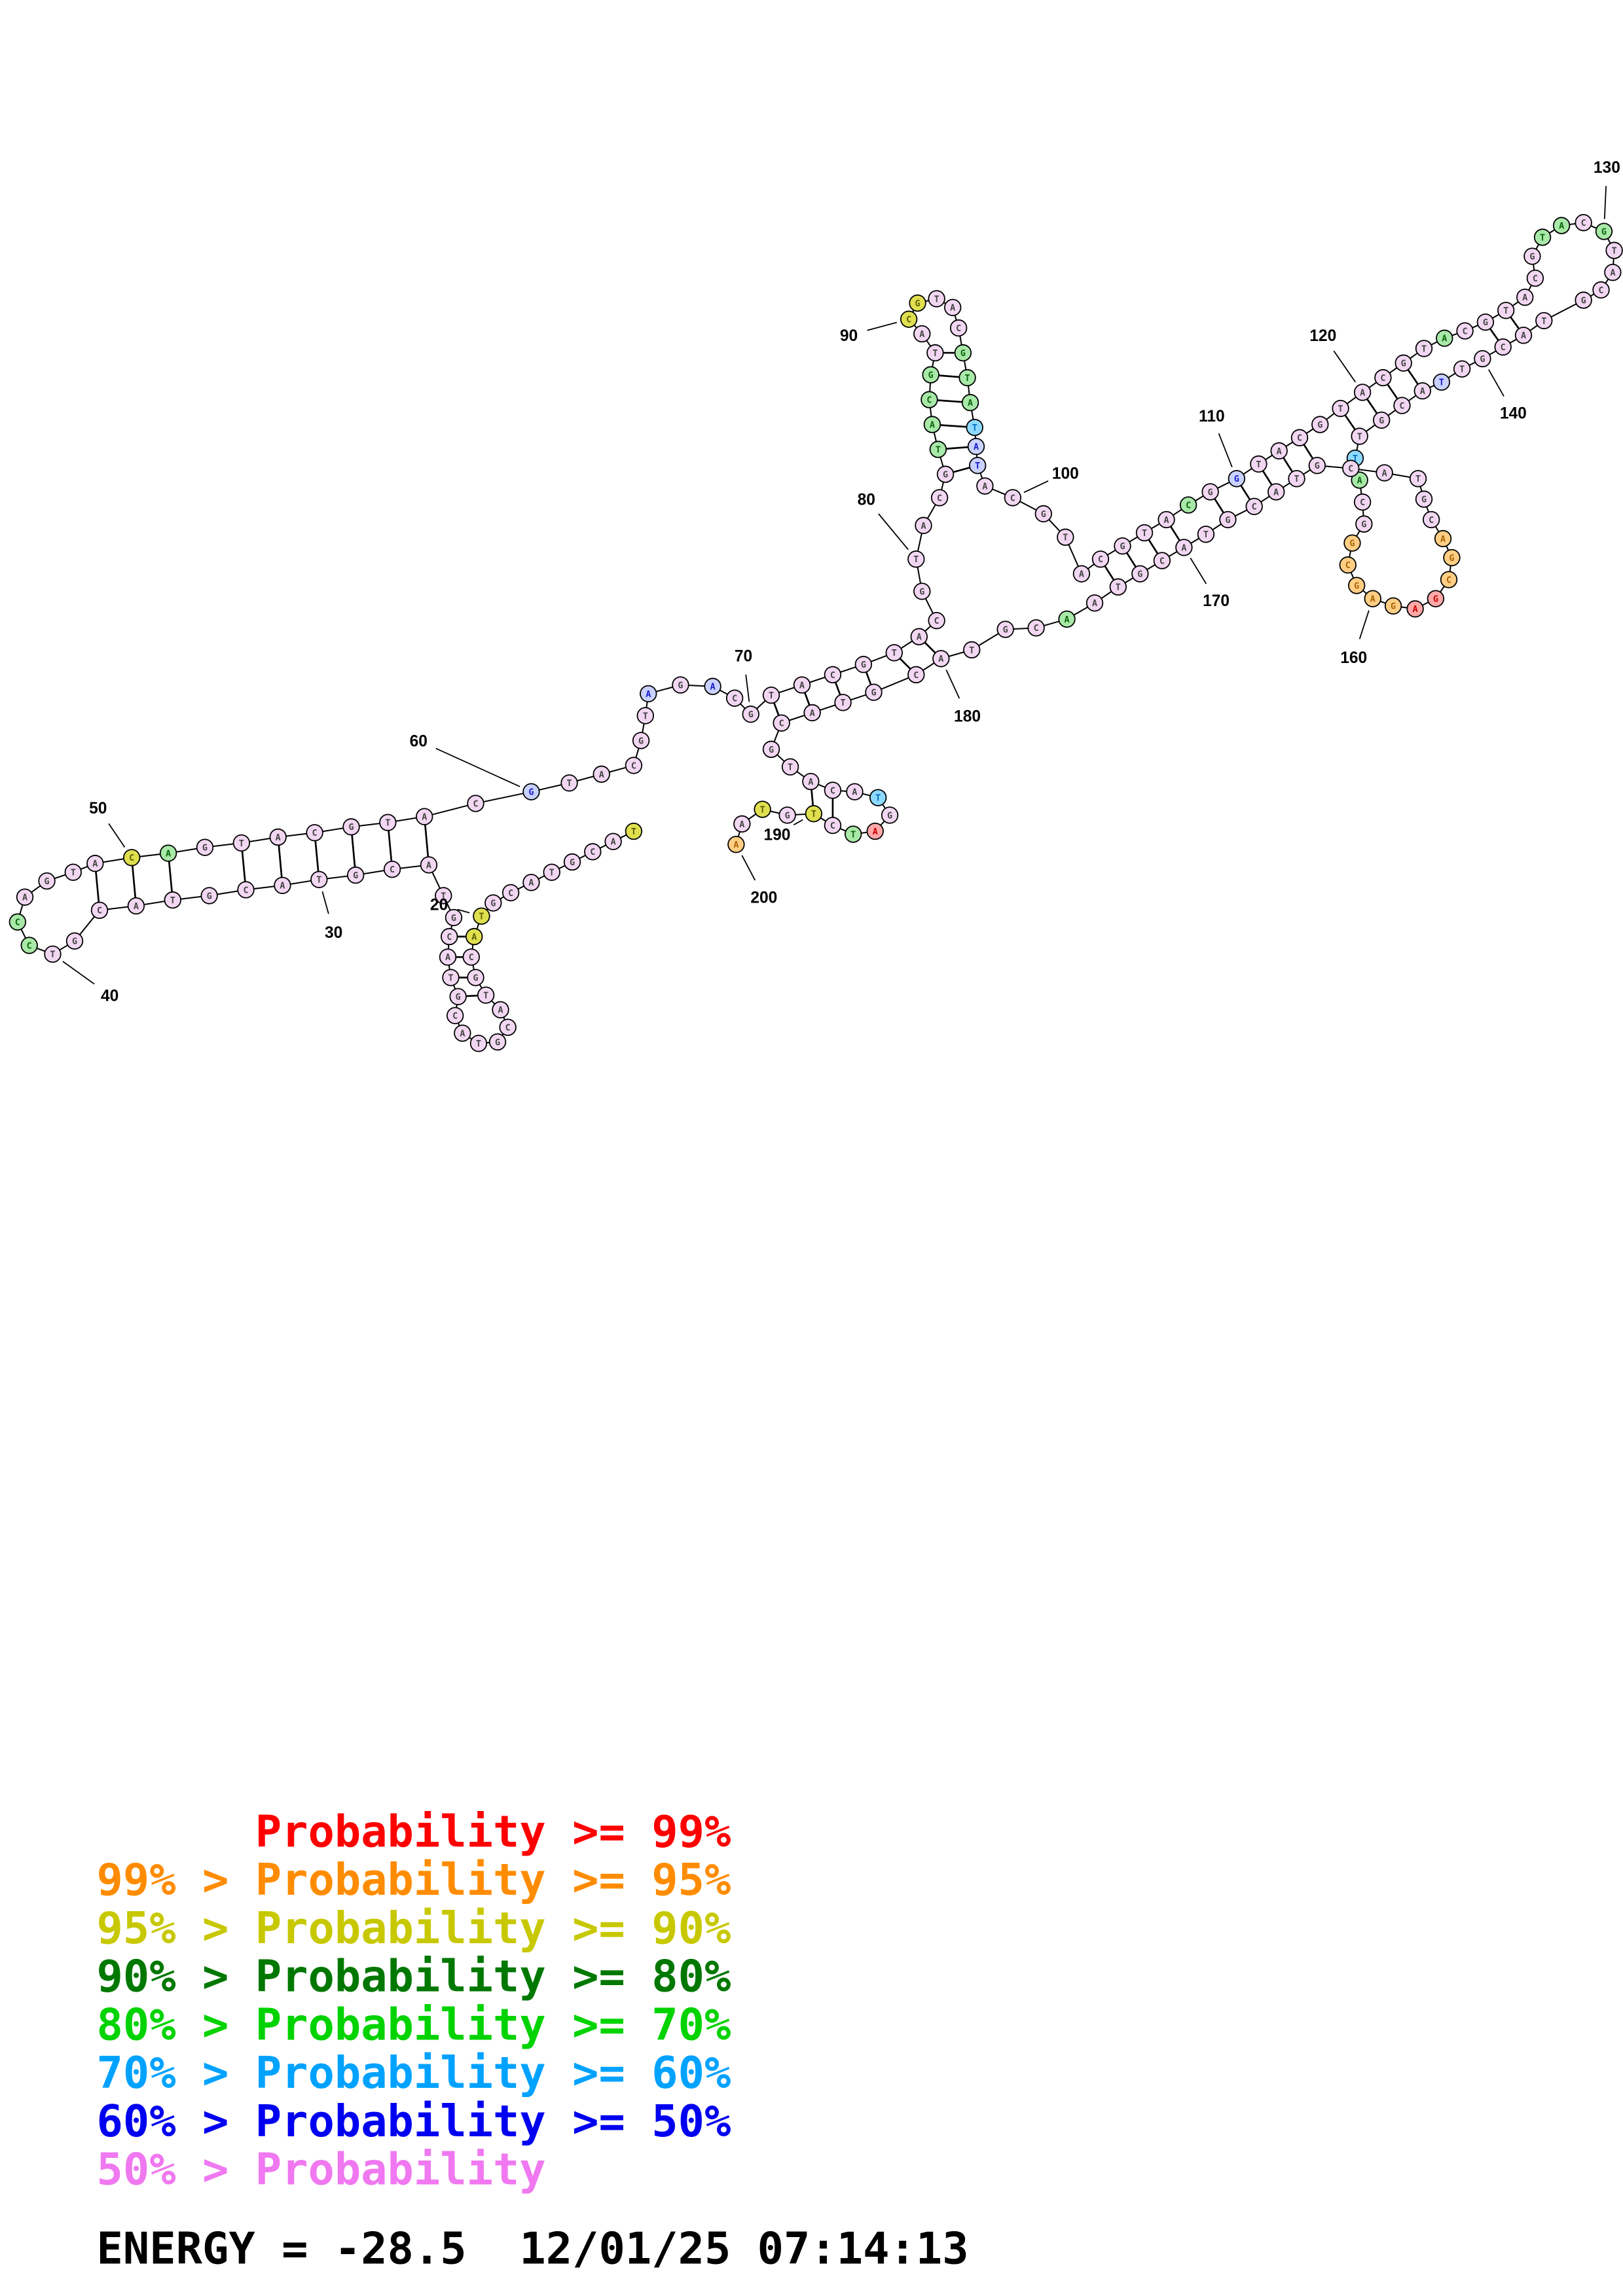 Image resolution: width=1623 pixels, height=2296 pixels. What do you see at coordinates (321, 2169) in the screenshot?
I see `legend-row: 50% > Probability` at bounding box center [321, 2169].